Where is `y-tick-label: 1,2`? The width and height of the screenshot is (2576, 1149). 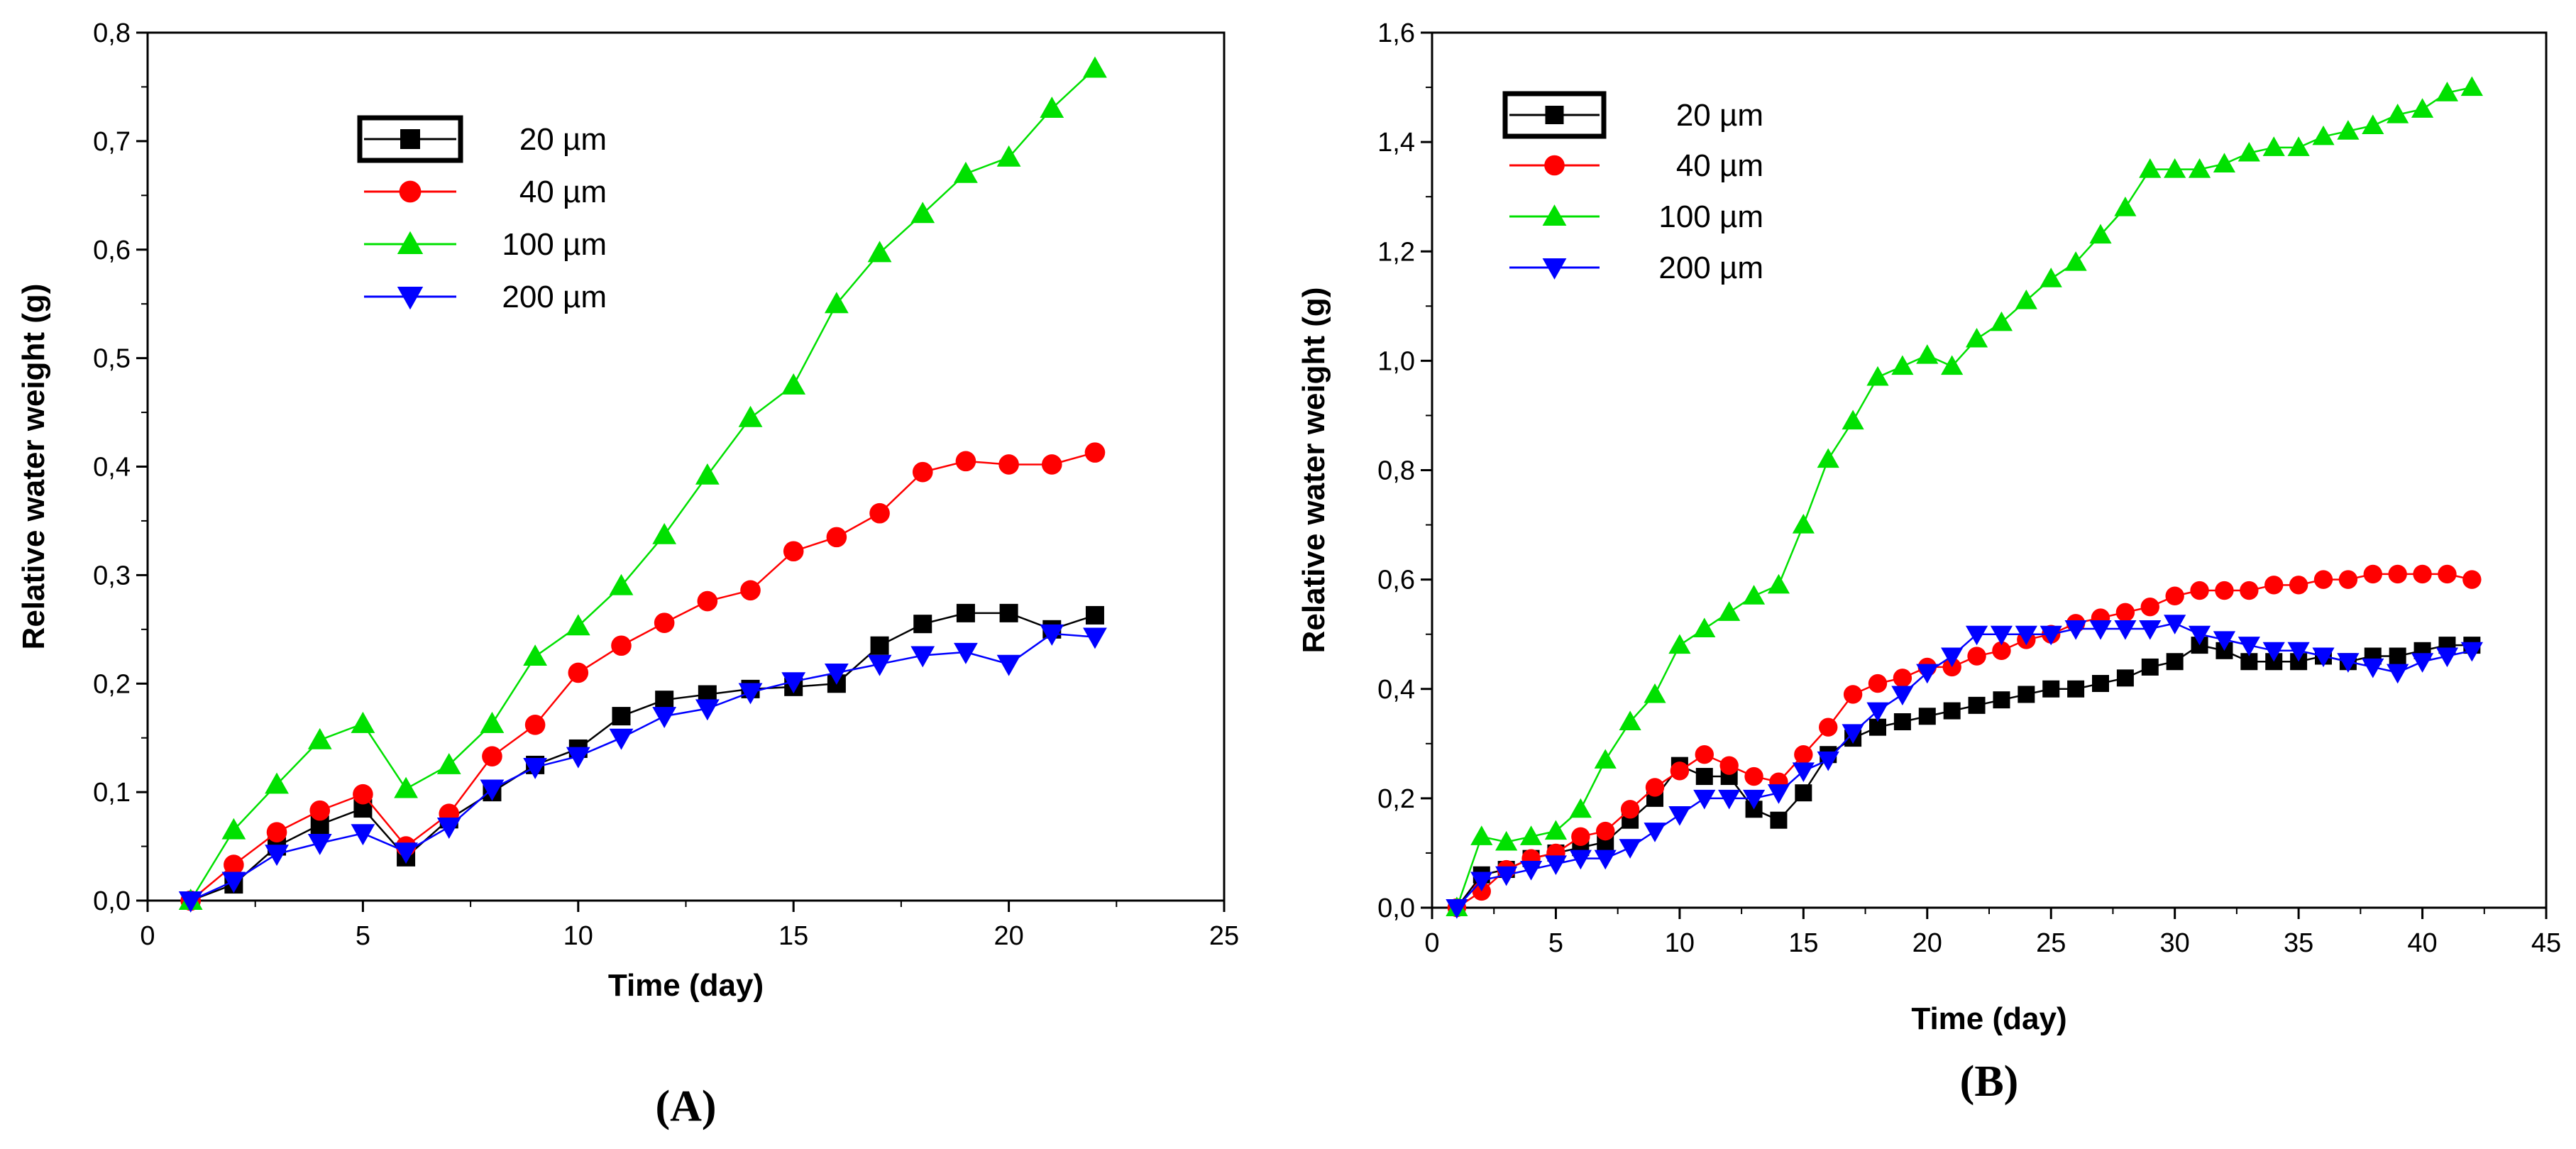 y-tick-label: 1,2 is located at coordinates (1396, 252).